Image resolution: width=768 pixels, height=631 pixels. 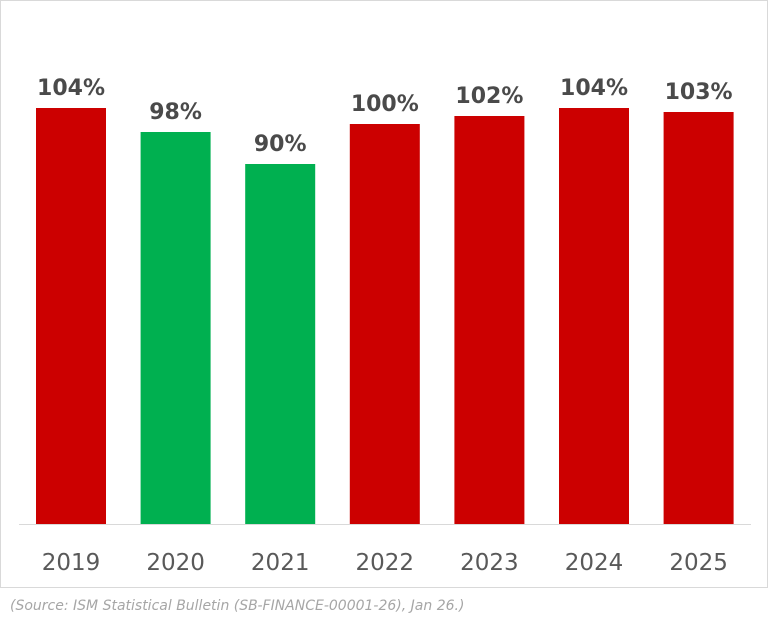 I want to click on bar-2025, so click(x=698, y=318).